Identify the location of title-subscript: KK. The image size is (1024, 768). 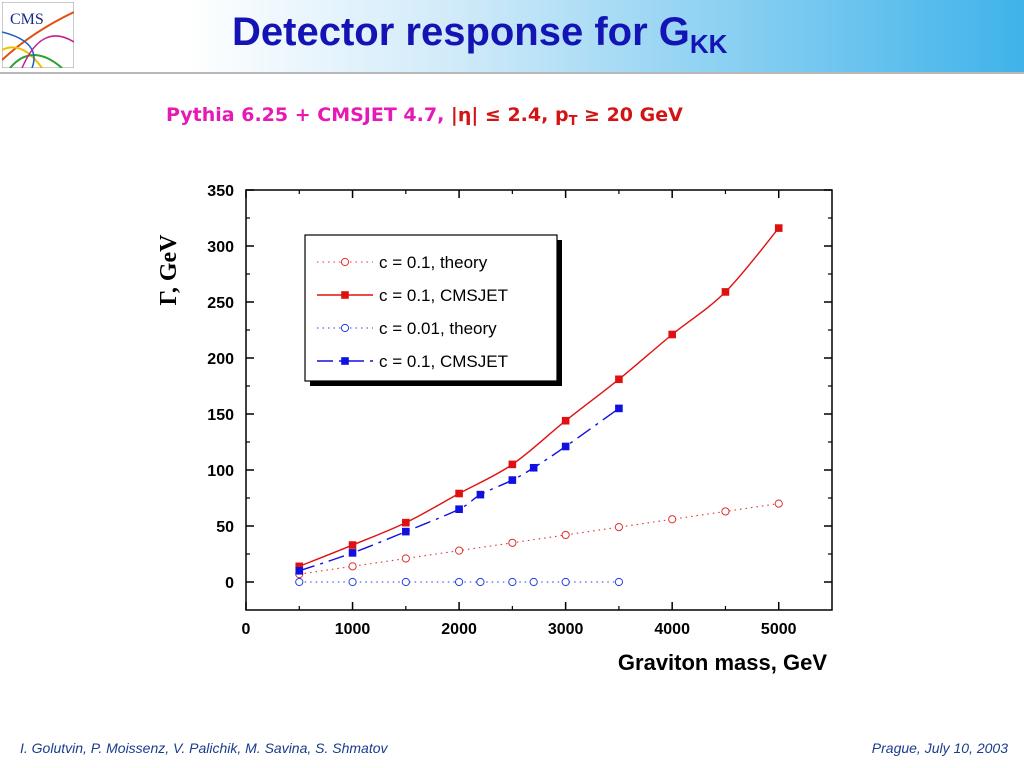
(708, 44).